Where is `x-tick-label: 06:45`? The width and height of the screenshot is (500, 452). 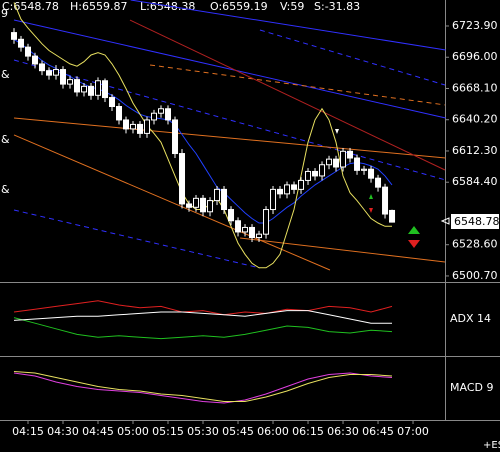
x-tick-label: 06:45 is located at coordinates (378, 431).